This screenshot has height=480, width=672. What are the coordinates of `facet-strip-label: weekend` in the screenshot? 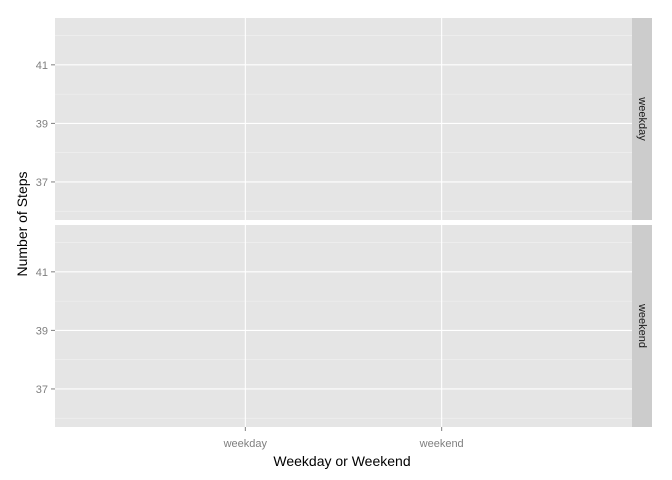 It's located at (642, 325).